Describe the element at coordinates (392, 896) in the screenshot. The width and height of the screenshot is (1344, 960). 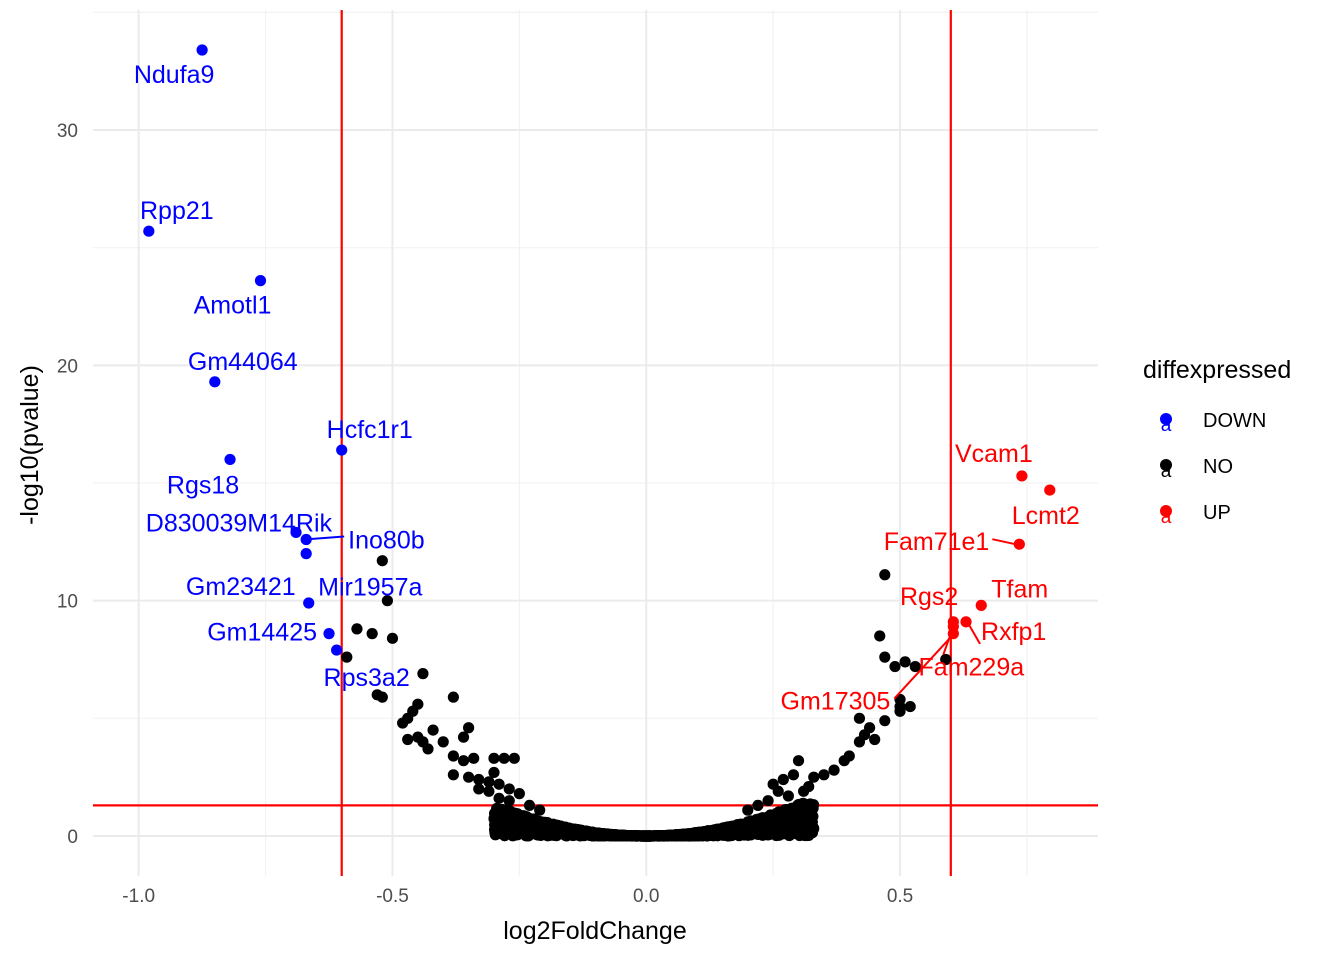
I see `x-tick-label: -0.5` at that location.